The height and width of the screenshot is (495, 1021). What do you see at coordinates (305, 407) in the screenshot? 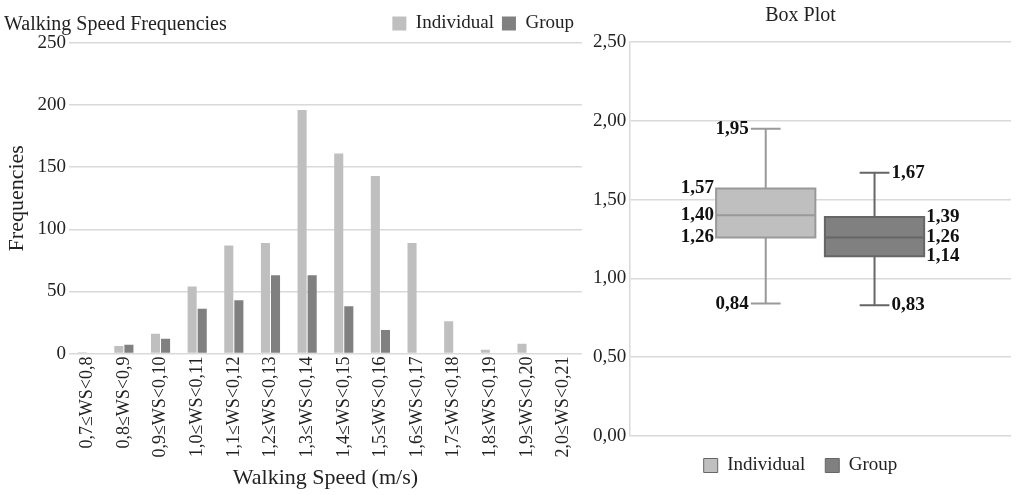
I see `x-tick-label: 1,3≤WS<0,14` at bounding box center [305, 407].